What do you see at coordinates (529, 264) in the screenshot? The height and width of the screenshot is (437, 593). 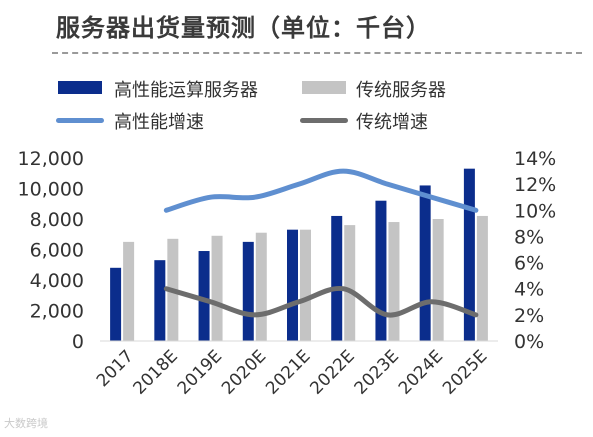 I see `y-right-tick-label: 6%` at bounding box center [529, 264].